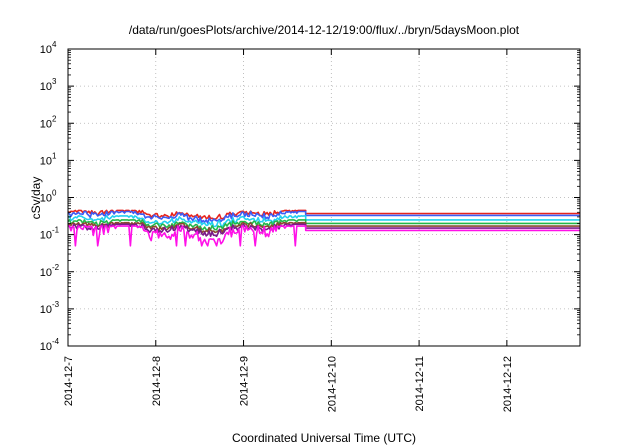  What do you see at coordinates (420, 383) in the screenshot?
I see `x-tick-label: 2014-12-11` at bounding box center [420, 383].